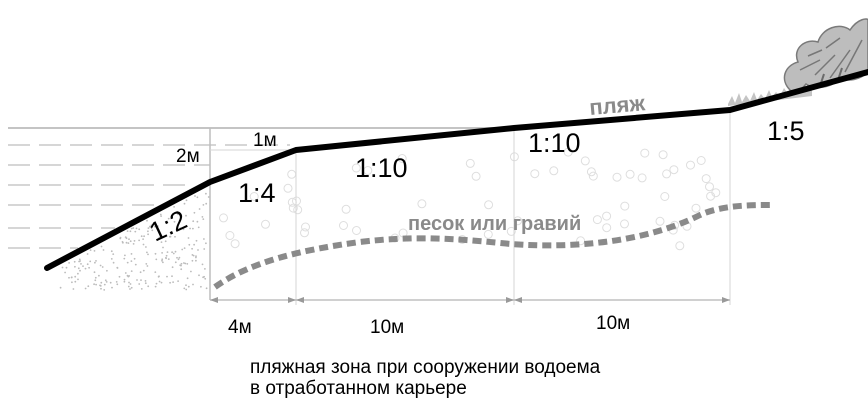  What do you see at coordinates (425, 367) in the screenshot?
I see `caption-line: пляжная зона при сооружении водоема` at bounding box center [425, 367].